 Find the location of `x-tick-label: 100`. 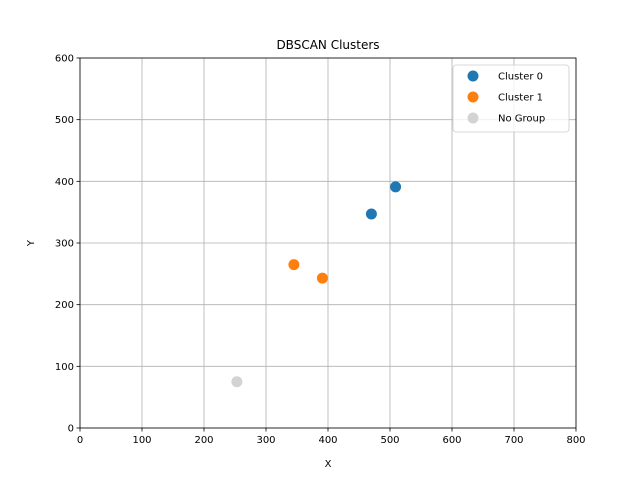

x-tick-label: 100 is located at coordinates (141, 440).